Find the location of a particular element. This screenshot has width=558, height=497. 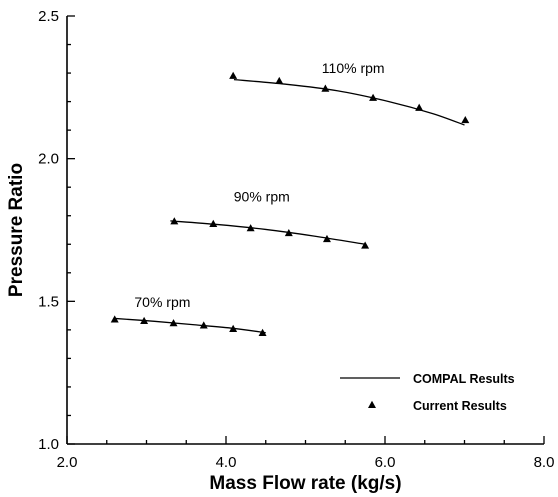

x-axis-label: Mass Flow rate (kg/s) is located at coordinates (305, 483).